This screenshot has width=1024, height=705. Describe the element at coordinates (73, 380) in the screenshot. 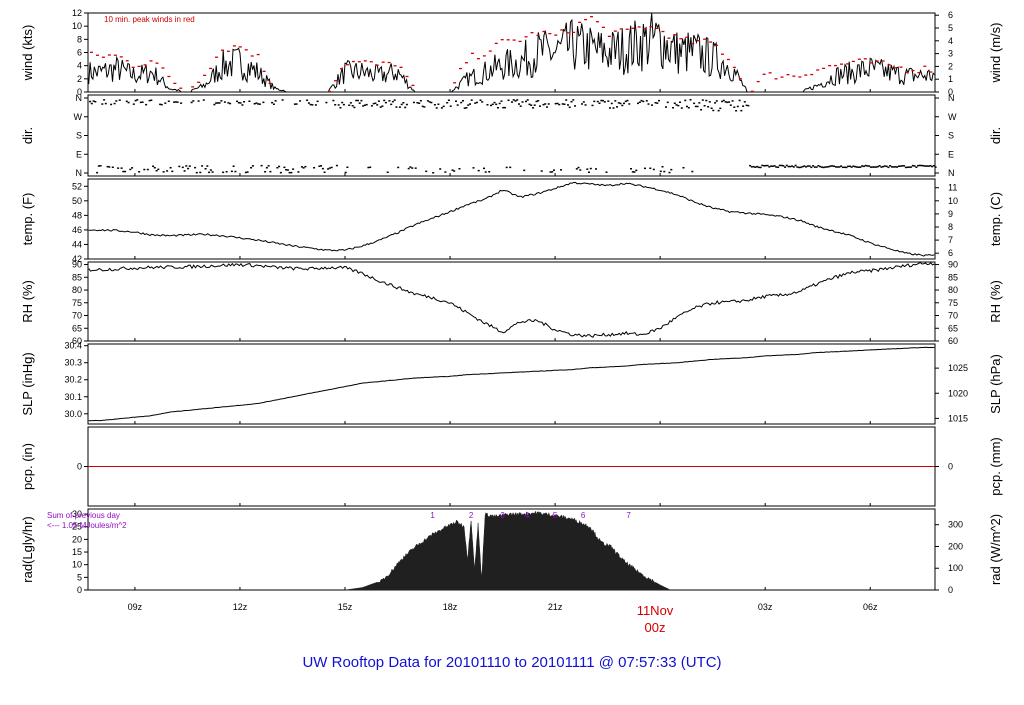

I see `y-tick-label-left: 30.2` at that location.